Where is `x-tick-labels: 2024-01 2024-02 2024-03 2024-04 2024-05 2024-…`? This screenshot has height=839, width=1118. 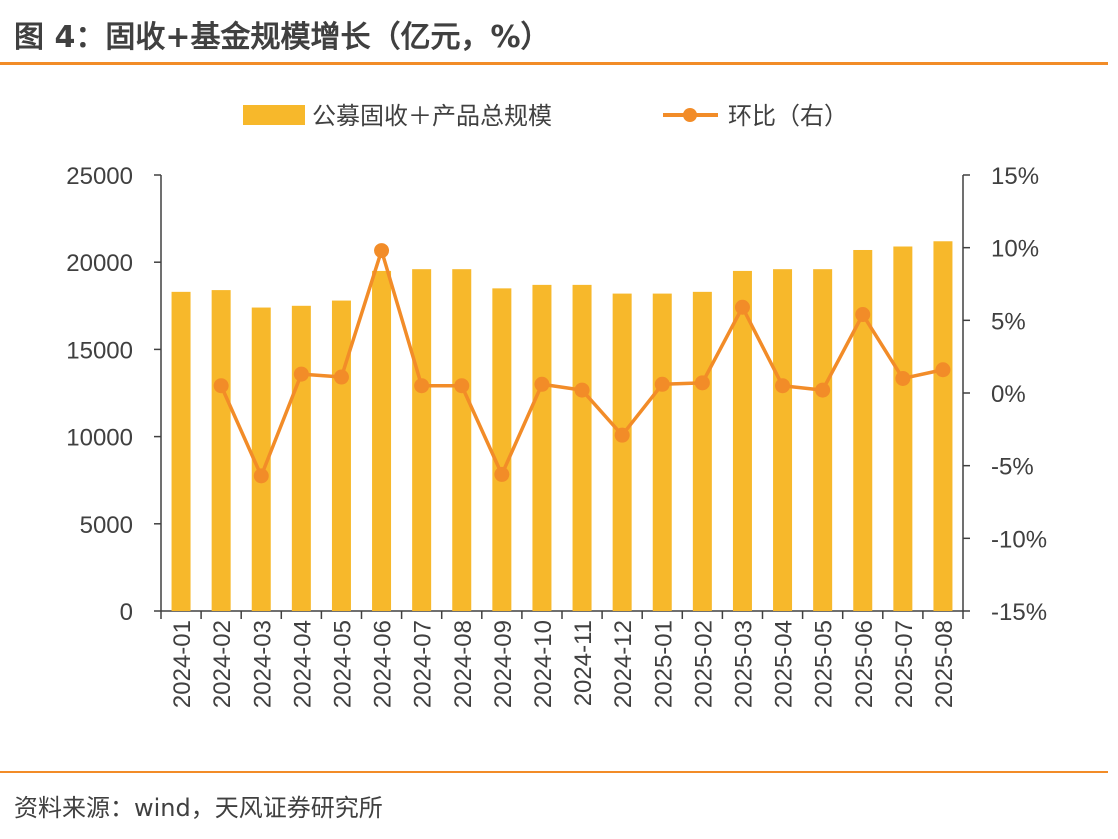
x-tick-labels: 2024-01 2024-02 2024-03 2024-04 2024-05 2024-… is located at coordinates (563, 664).